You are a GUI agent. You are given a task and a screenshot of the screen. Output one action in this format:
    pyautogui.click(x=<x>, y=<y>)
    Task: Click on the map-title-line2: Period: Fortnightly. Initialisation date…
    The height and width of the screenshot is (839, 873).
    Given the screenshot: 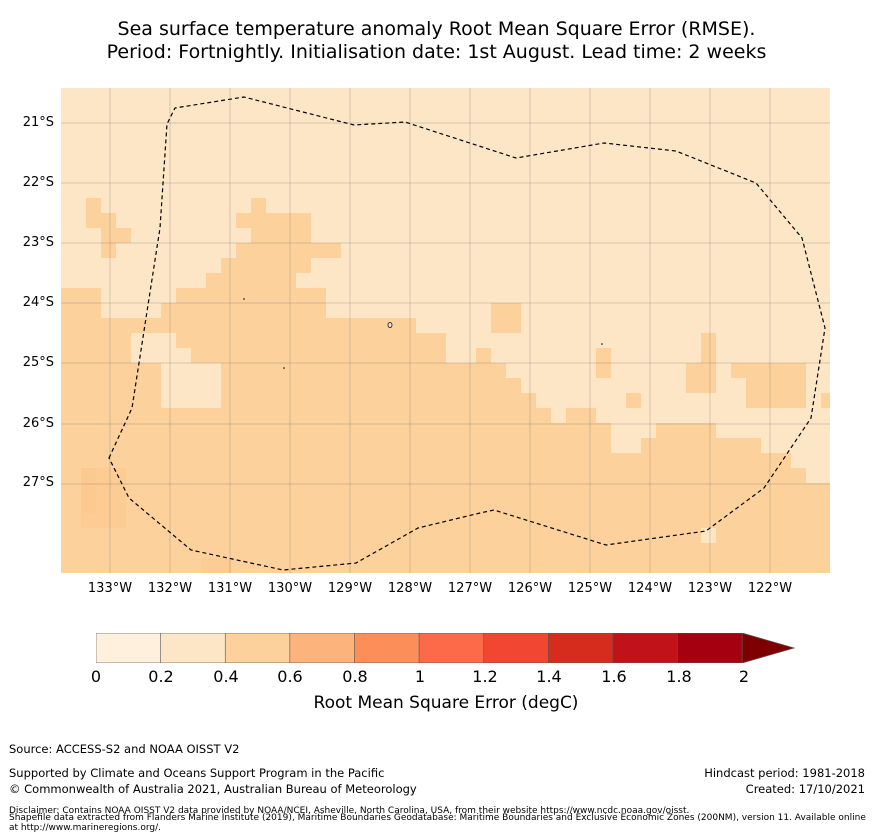 What is the action you would take?
    pyautogui.click(x=436, y=52)
    